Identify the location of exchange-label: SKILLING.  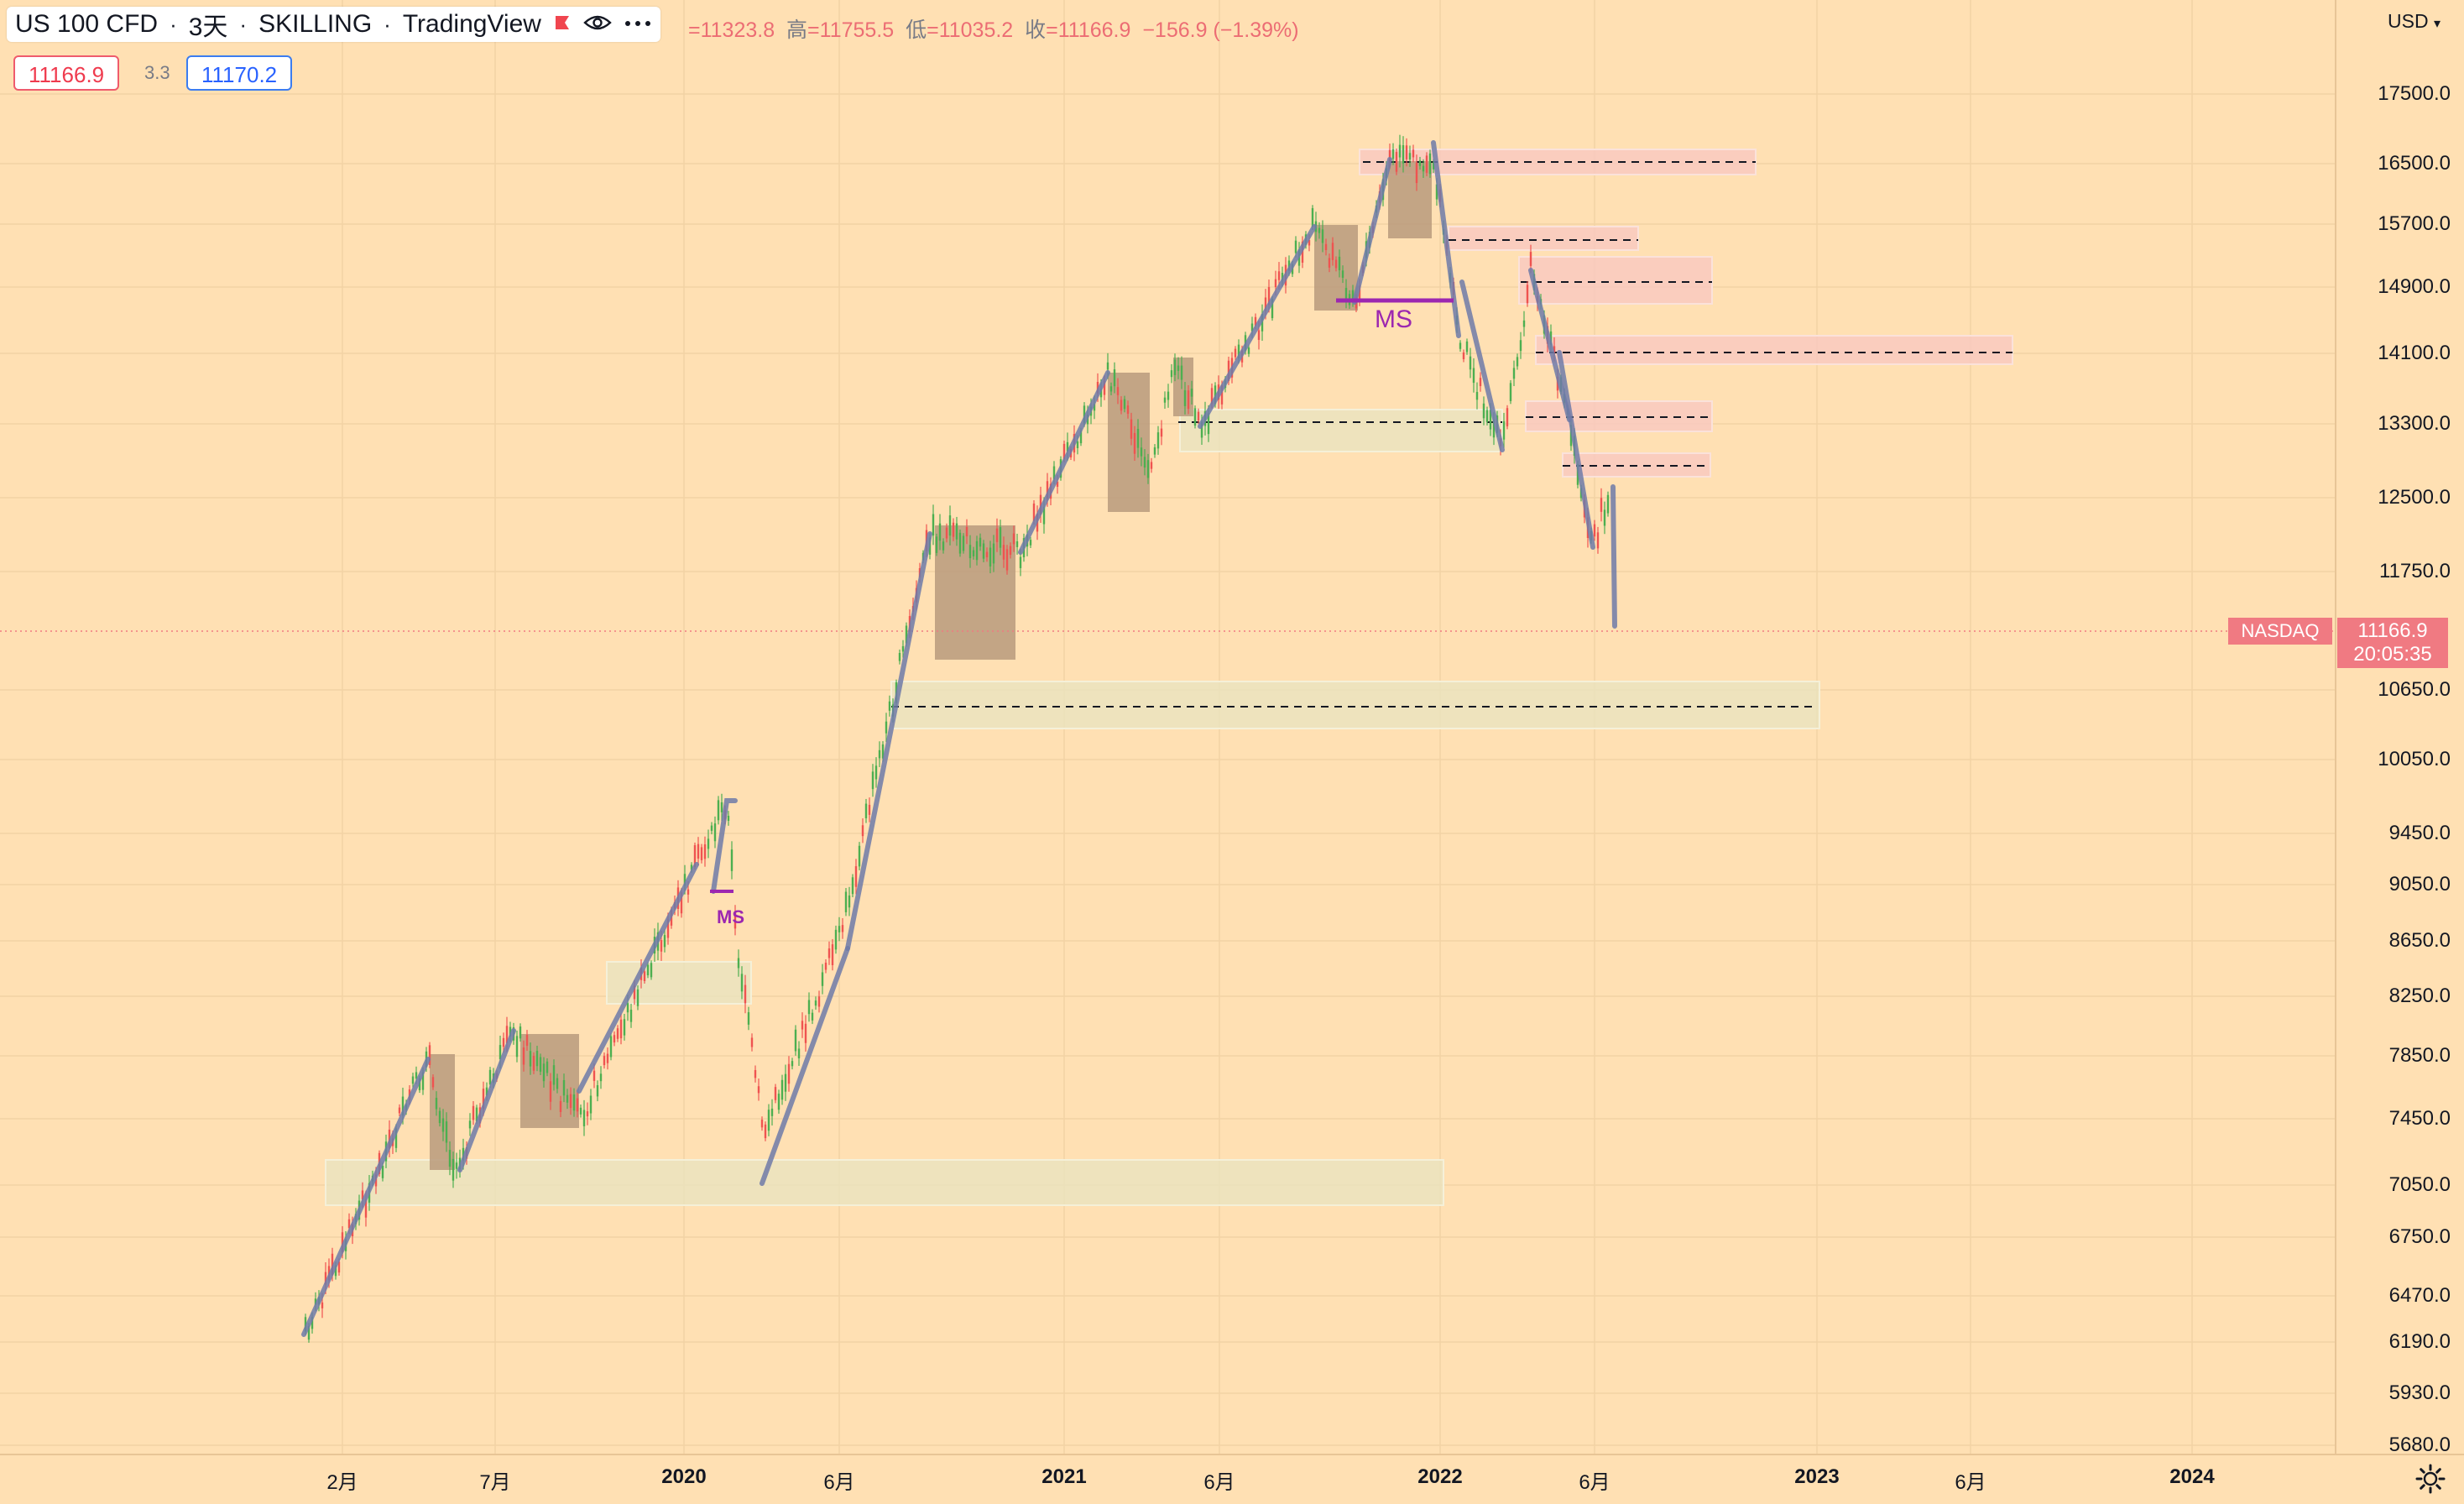
(315, 24).